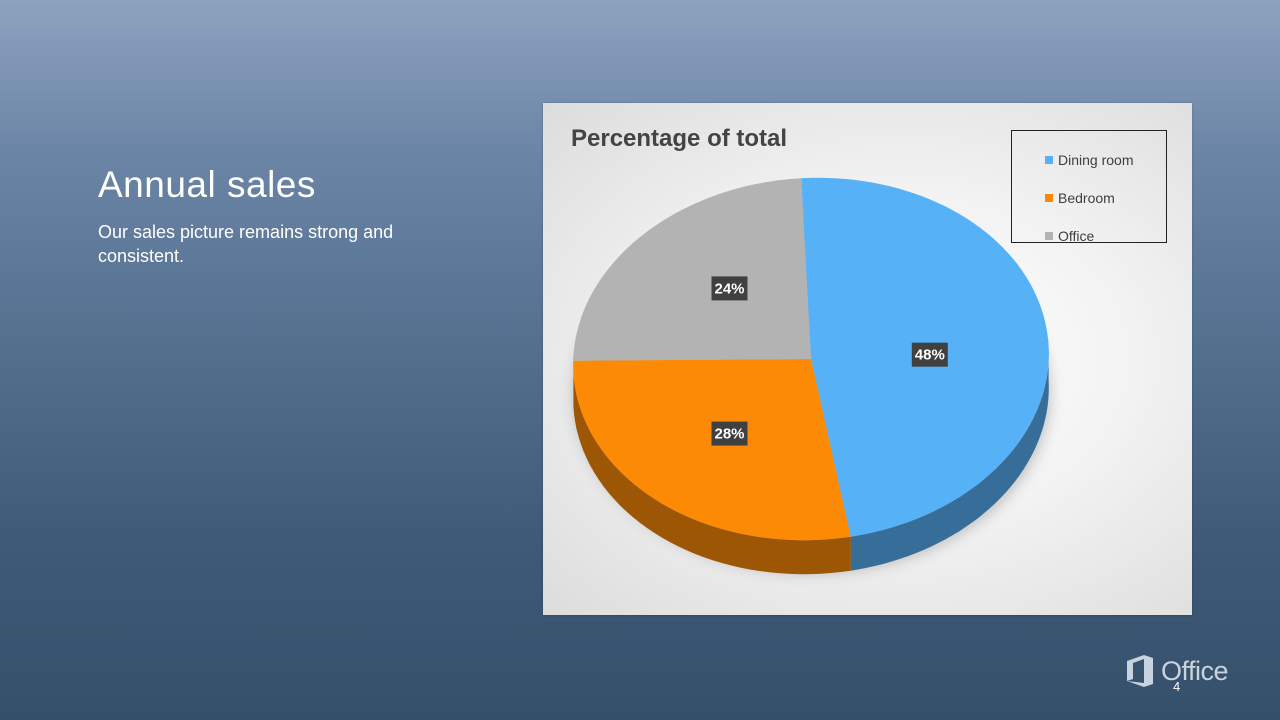 This screenshot has height=720, width=1280. I want to click on data-label-text: 24%, so click(729, 288).